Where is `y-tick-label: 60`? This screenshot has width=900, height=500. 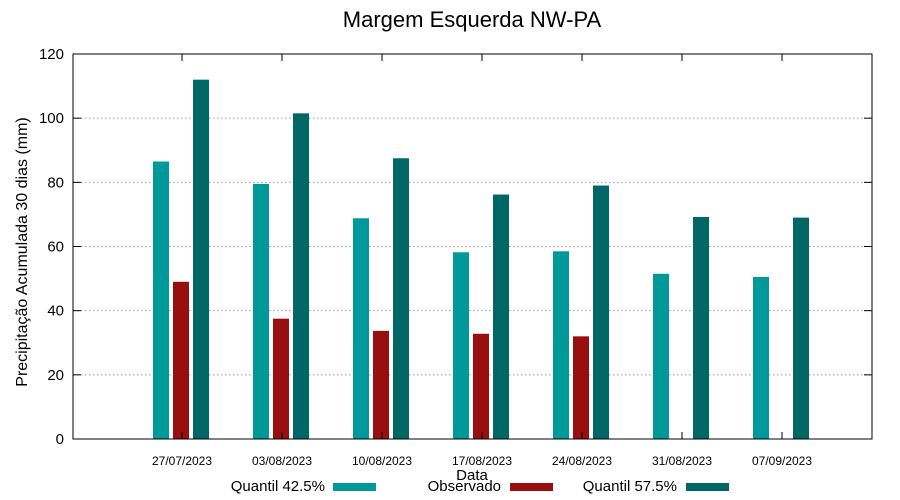 y-tick-label: 60 is located at coordinates (55, 247).